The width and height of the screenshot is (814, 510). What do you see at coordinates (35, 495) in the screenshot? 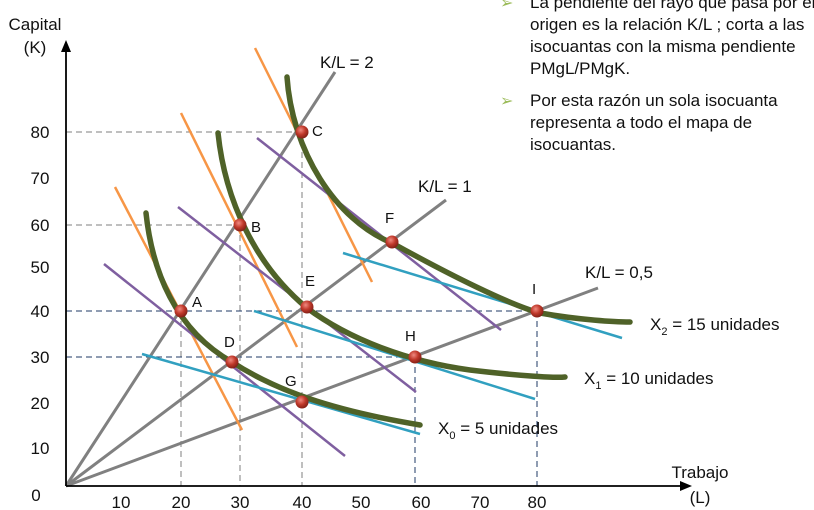
I see `origin-label: 0` at bounding box center [35, 495].